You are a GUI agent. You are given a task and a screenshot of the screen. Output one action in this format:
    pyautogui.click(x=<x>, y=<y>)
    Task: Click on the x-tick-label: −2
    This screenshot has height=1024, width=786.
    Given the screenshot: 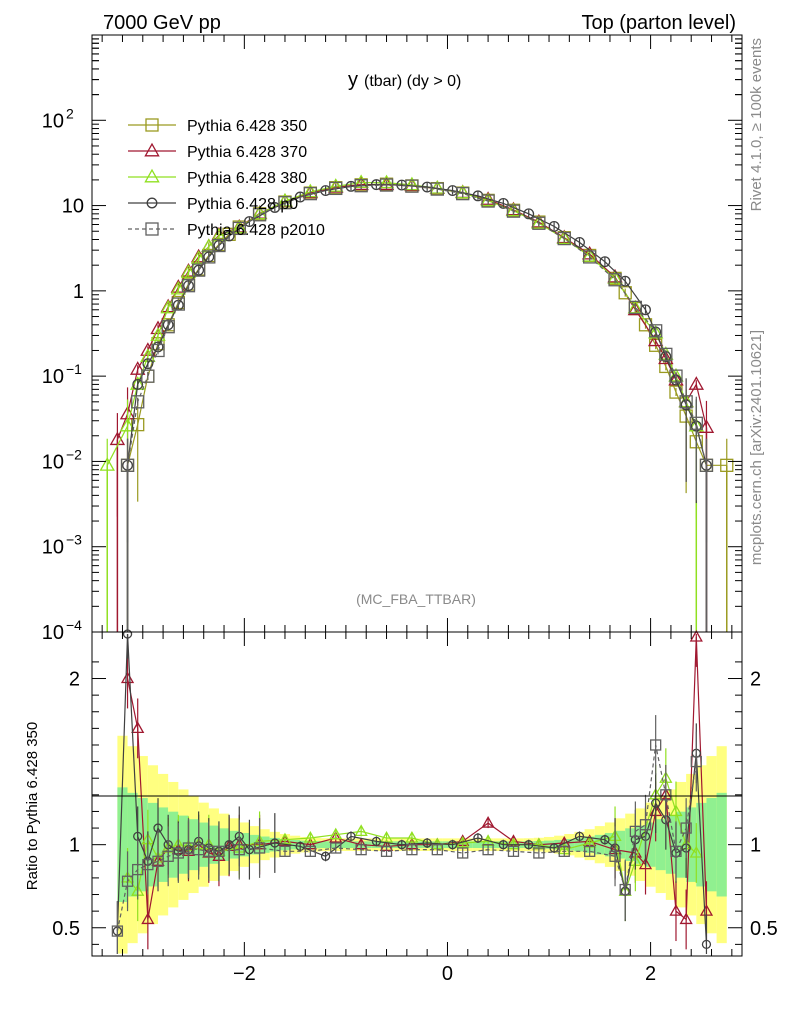 What is the action you would take?
    pyautogui.click(x=244, y=974)
    